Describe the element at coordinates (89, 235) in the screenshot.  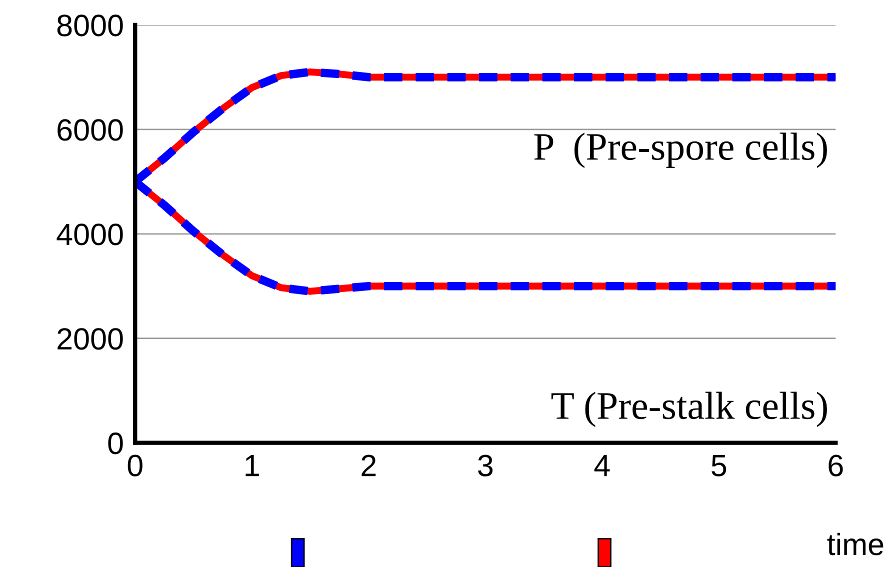
I see `y-tick-label: 4000` at that location.